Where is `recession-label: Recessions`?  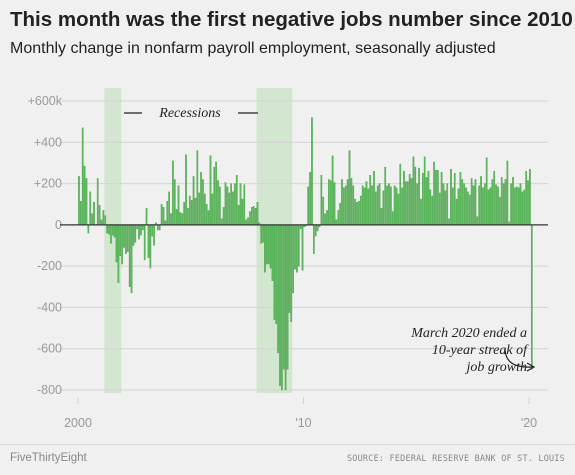
recession-label: Recessions is located at coordinates (189, 113).